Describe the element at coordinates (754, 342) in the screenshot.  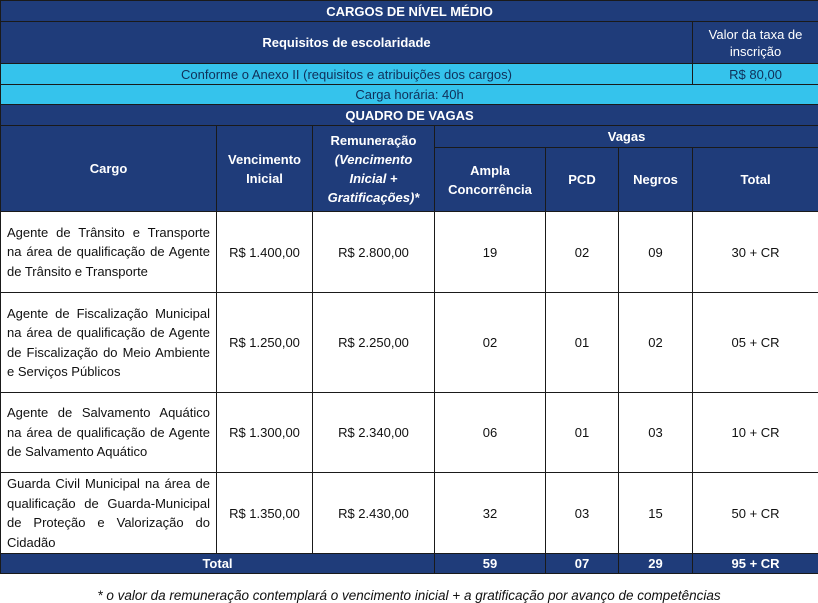
I see `total-cell: 05 + CR` at that location.